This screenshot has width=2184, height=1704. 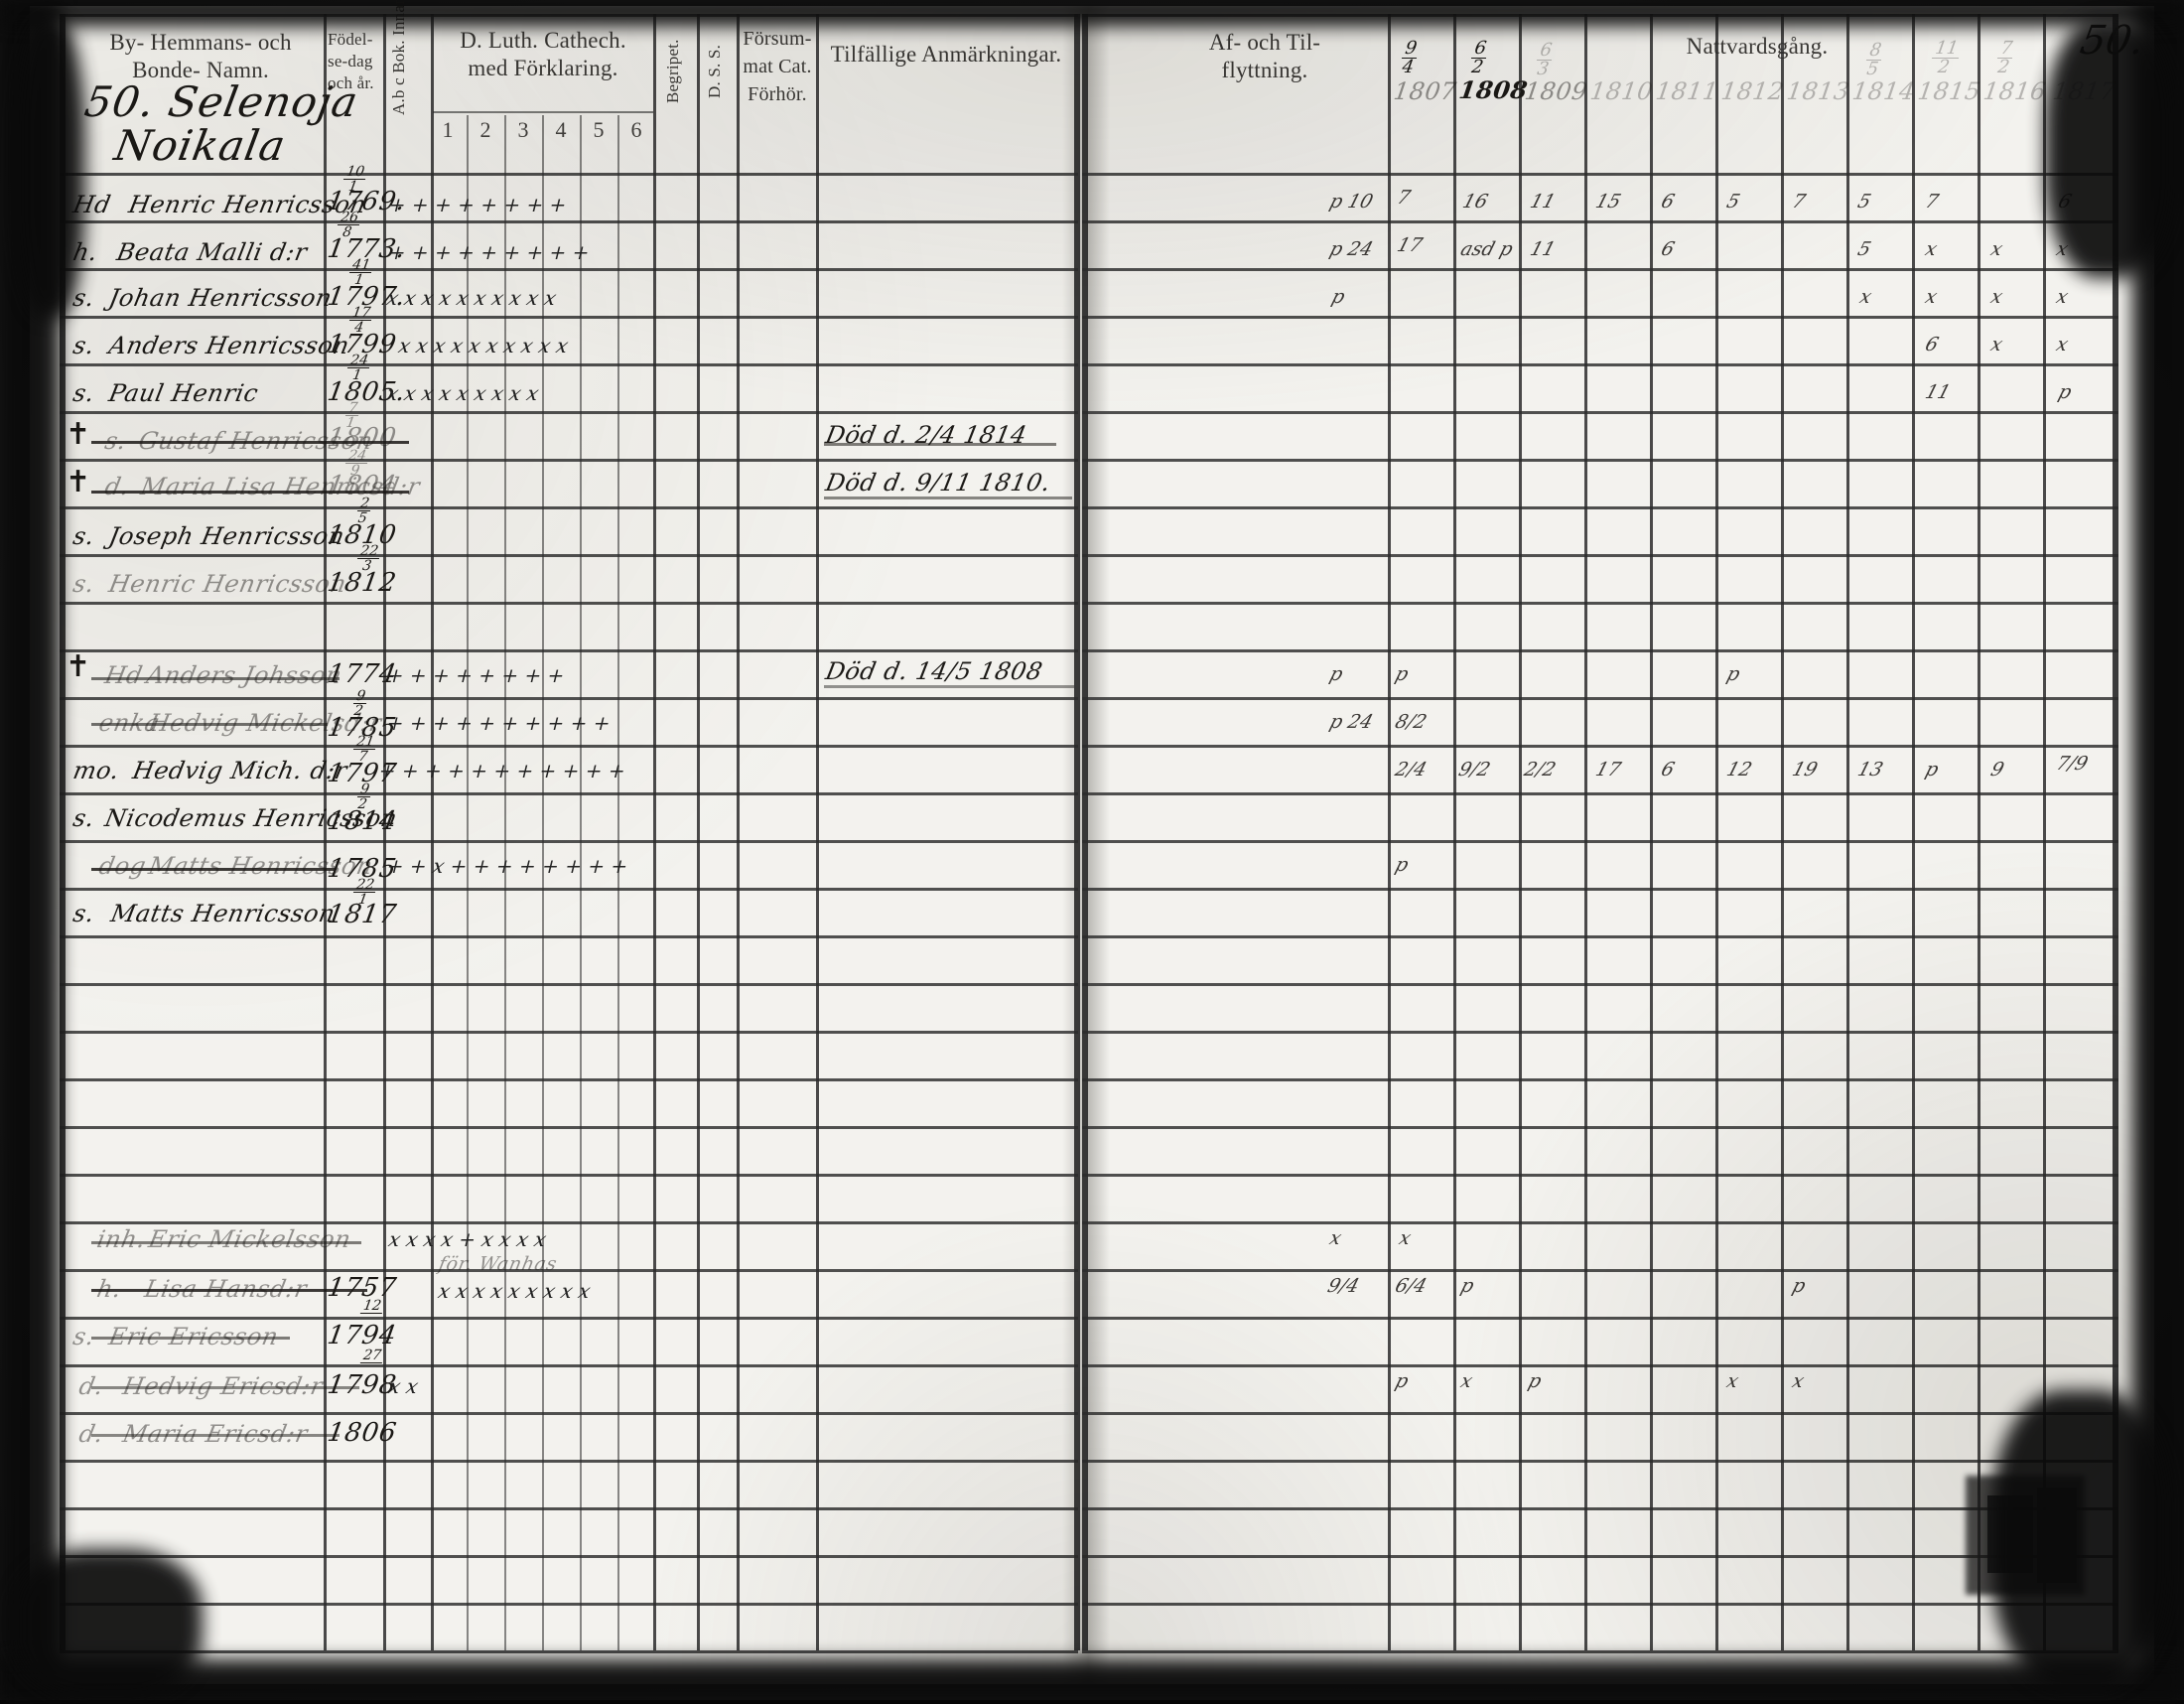 What do you see at coordinates (122, 866) in the screenshot?
I see `row-relation: dog` at bounding box center [122, 866].